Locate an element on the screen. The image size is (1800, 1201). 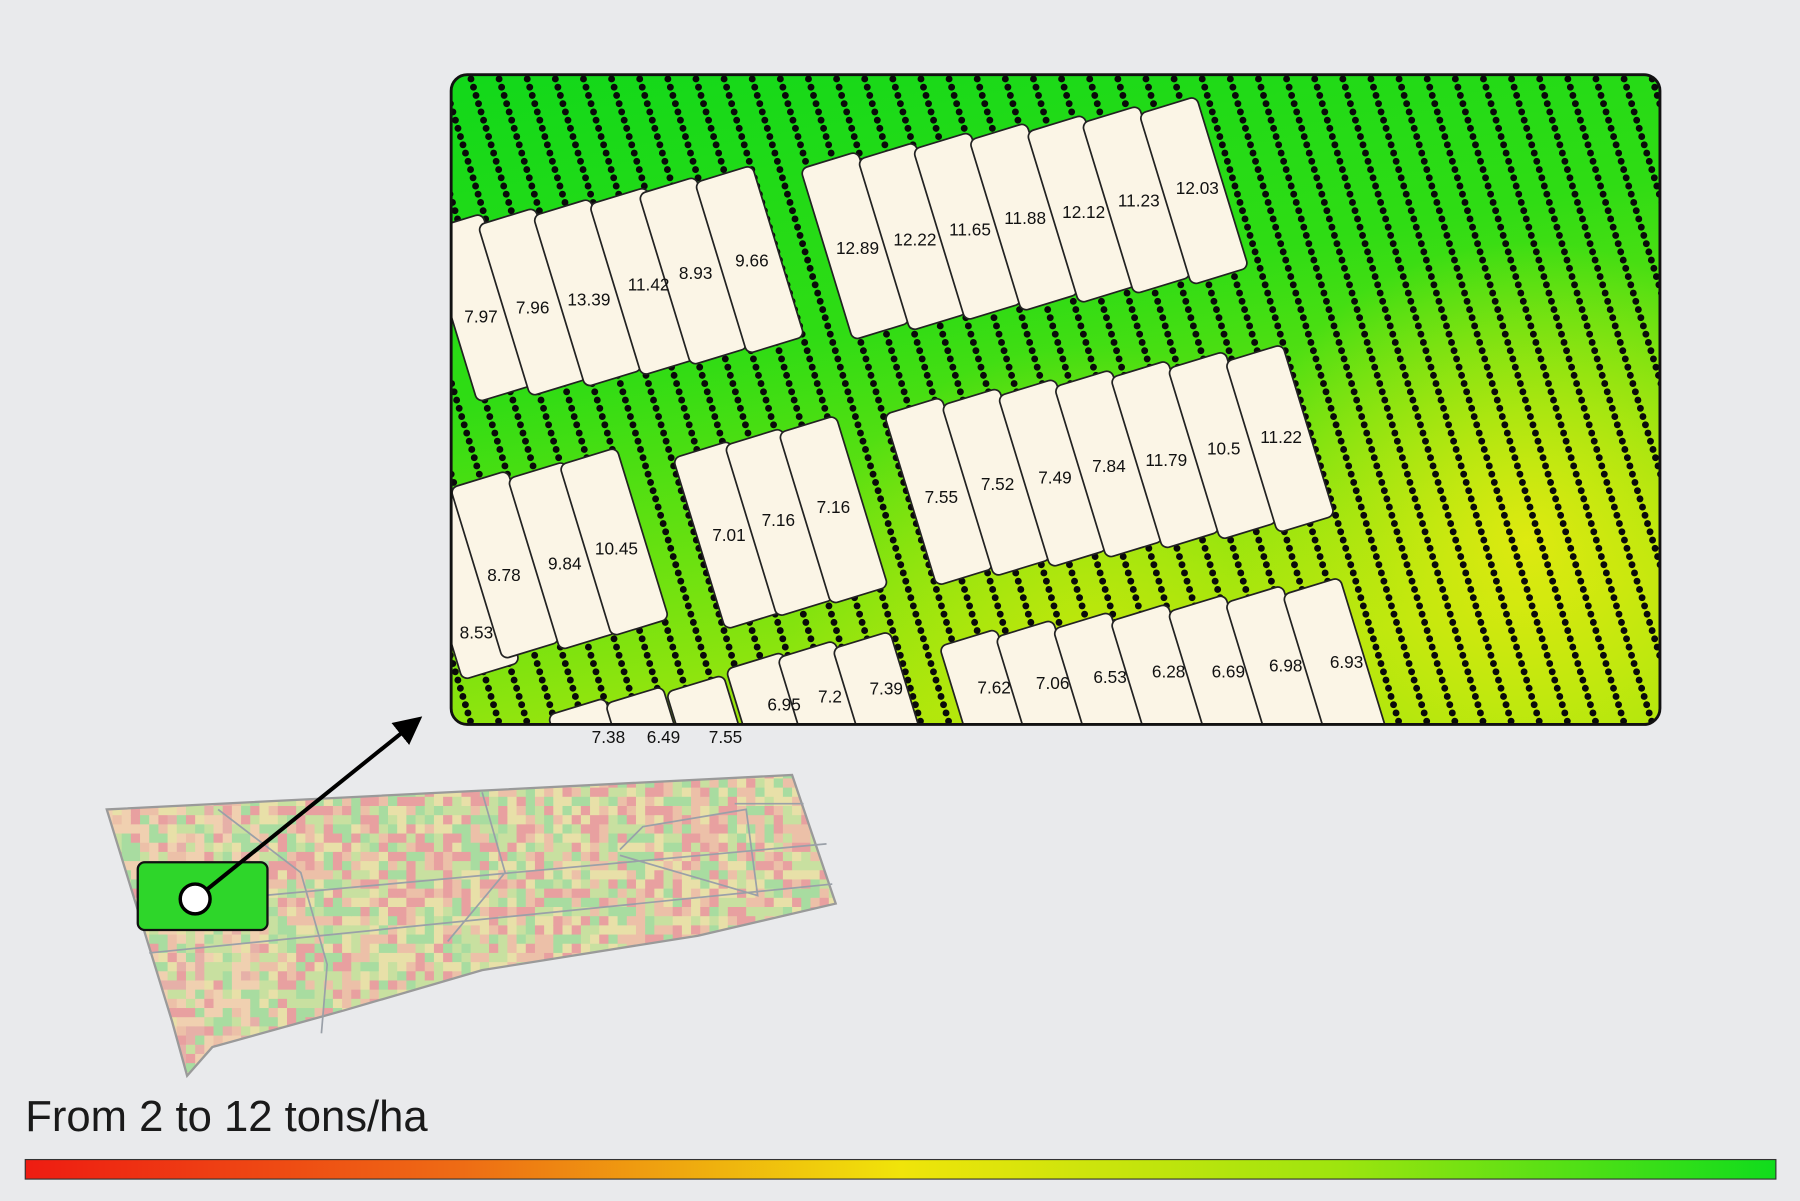
crop-row is located at coordinates (569, 399).